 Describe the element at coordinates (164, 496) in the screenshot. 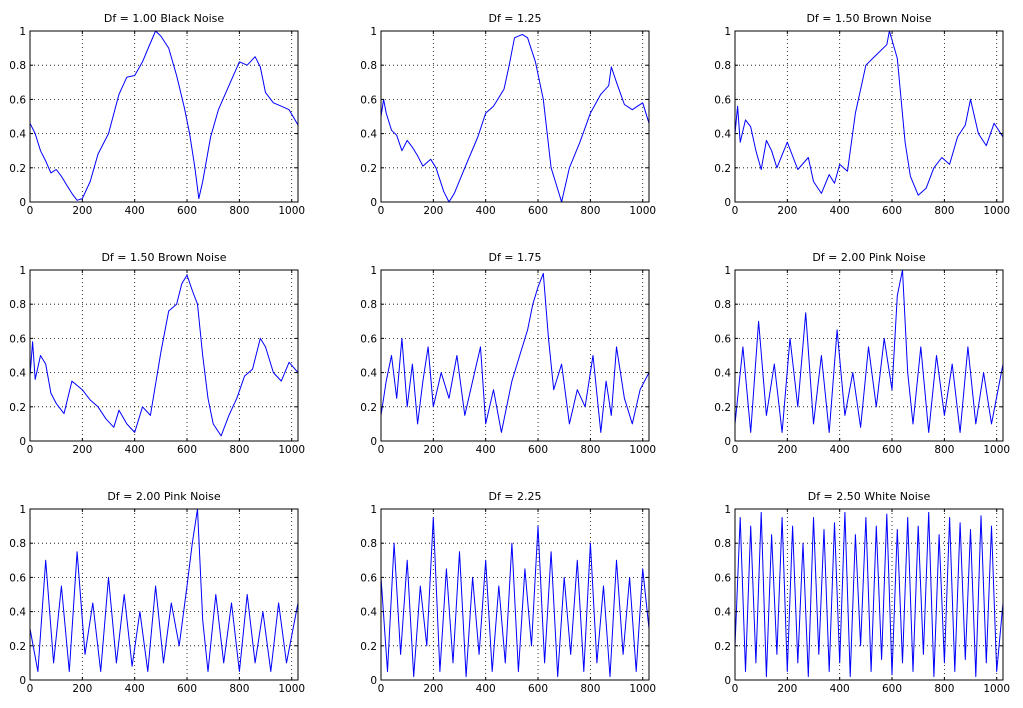

I see `subplot-title: Df = 2.00 Pink Noise` at that location.